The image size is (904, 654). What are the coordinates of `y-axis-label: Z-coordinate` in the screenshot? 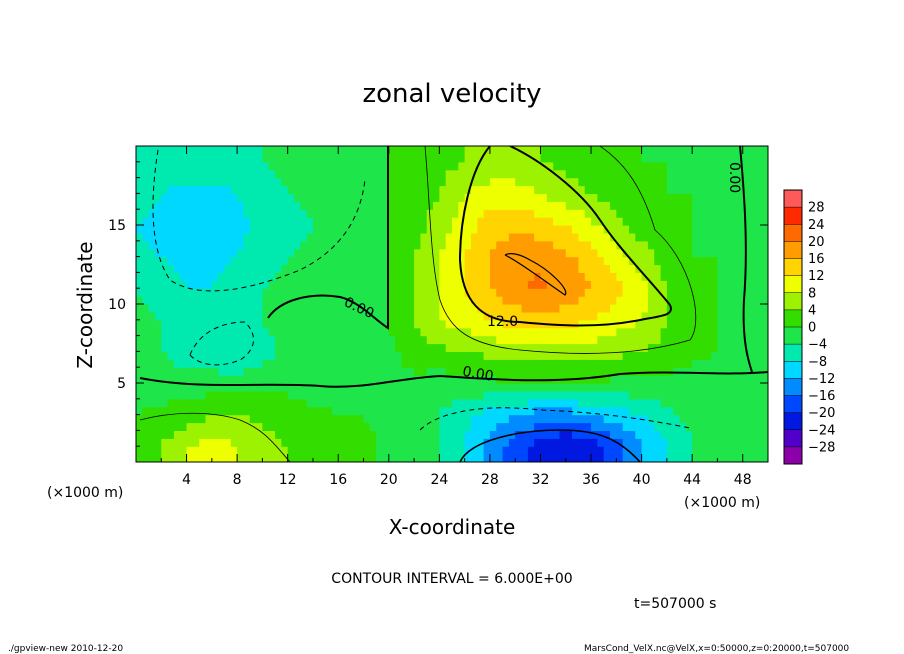 It's located at (85, 304).